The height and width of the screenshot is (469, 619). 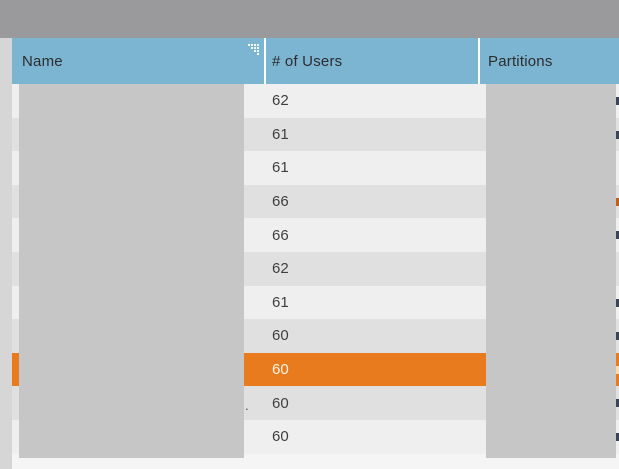 I want to click on column-header-name-label: Name, so click(x=42, y=61).